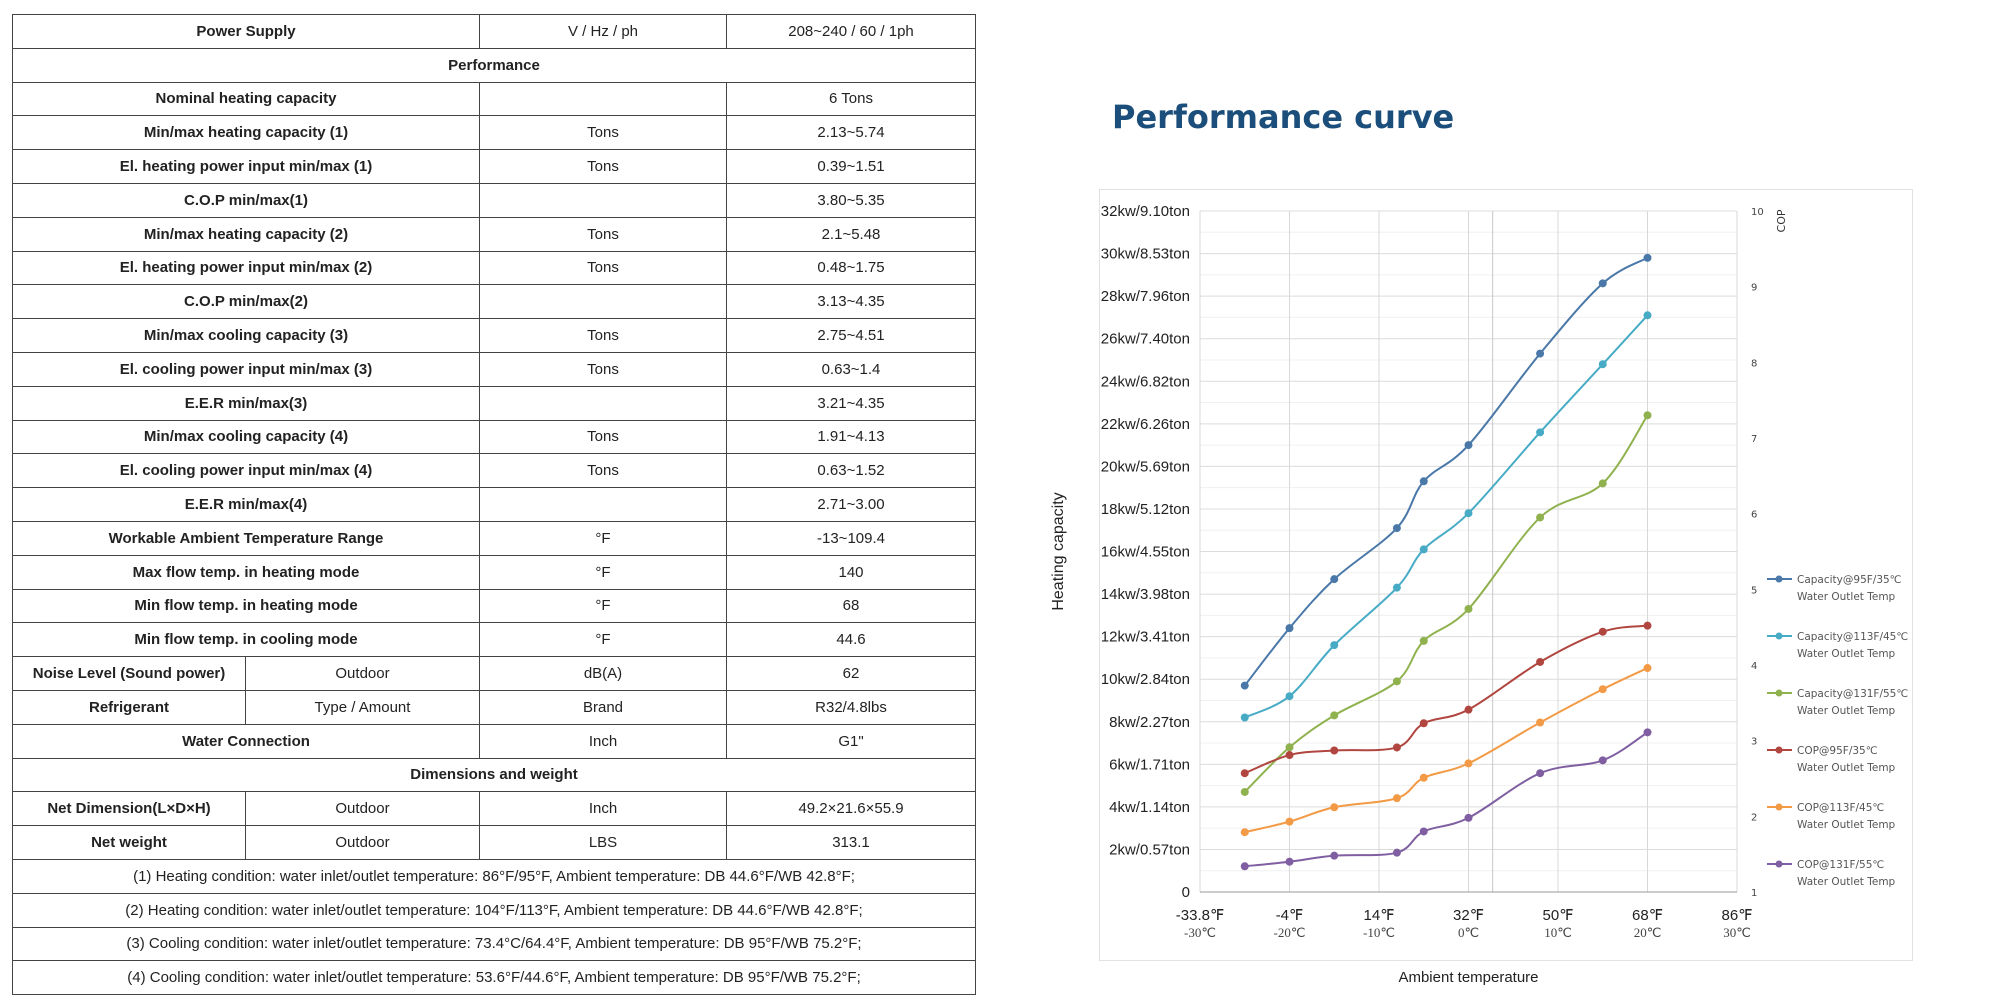 This screenshot has height=1000, width=2000. Describe the element at coordinates (1145, 296) in the screenshot. I see `y-tick-label: 28kw/7.96ton` at that location.